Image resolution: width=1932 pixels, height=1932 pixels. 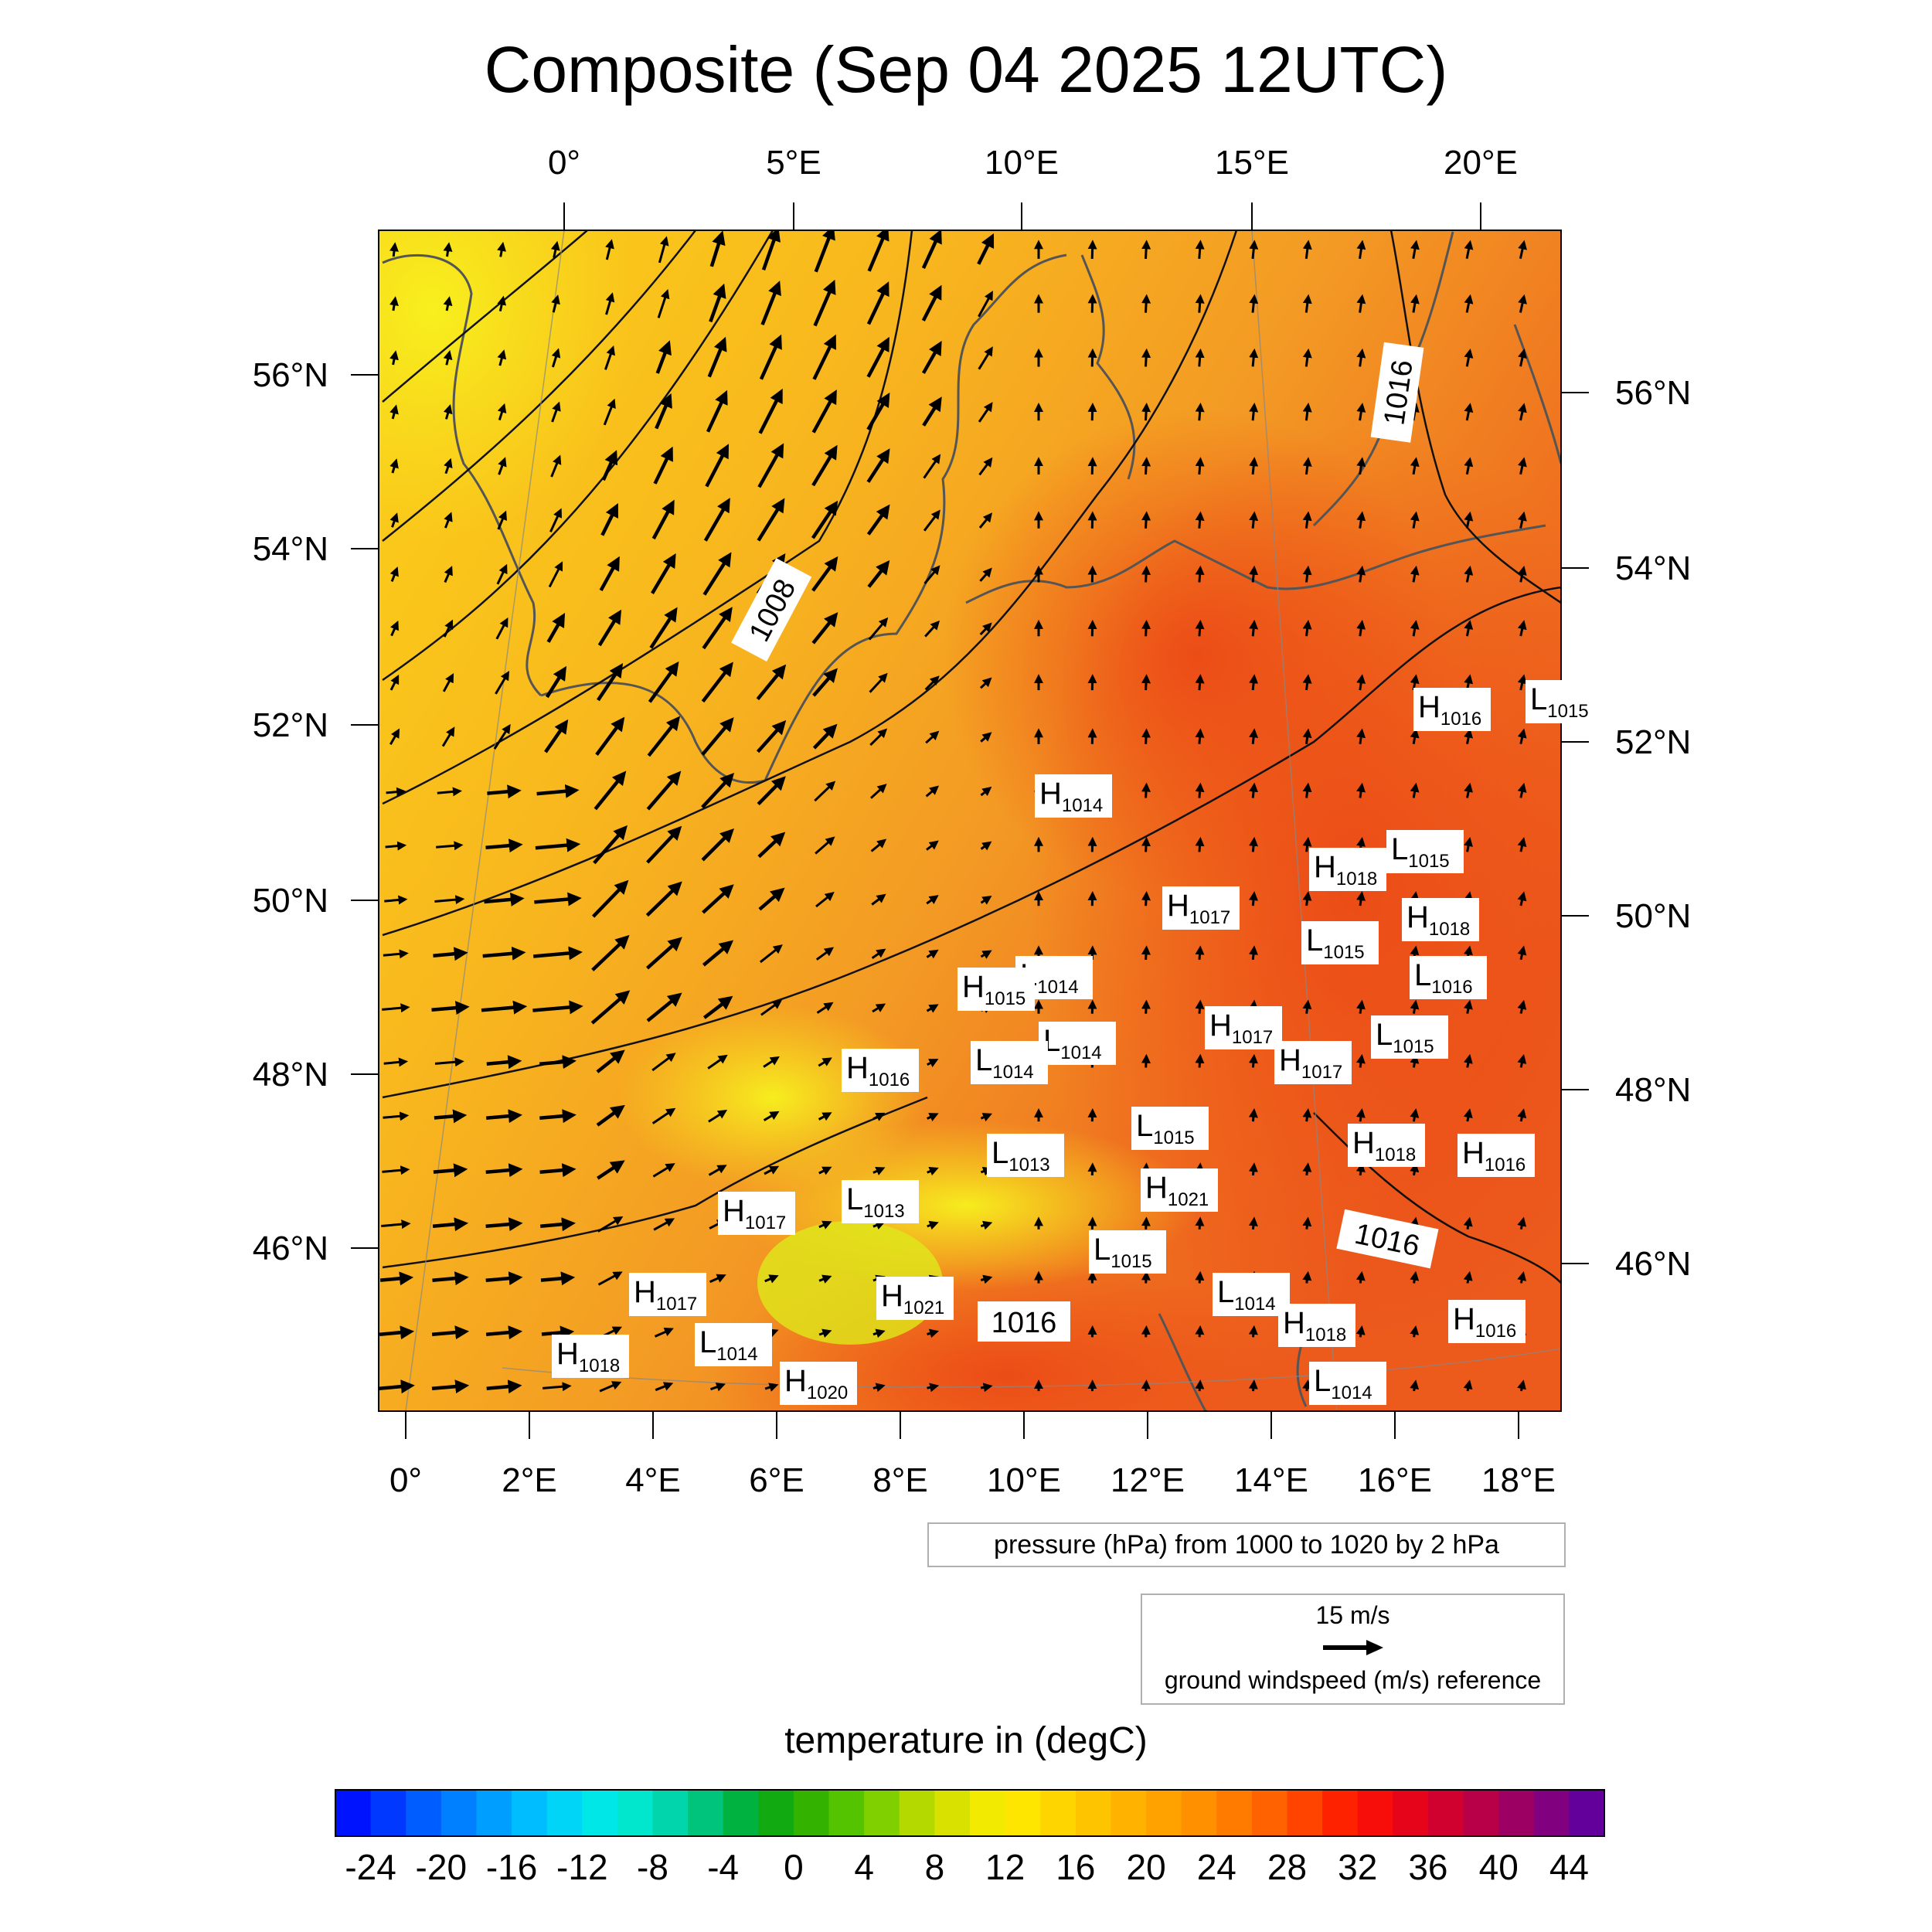 What do you see at coordinates (291, 1075) in the screenshot?
I see `left-axis-label: 48°N` at bounding box center [291, 1075].